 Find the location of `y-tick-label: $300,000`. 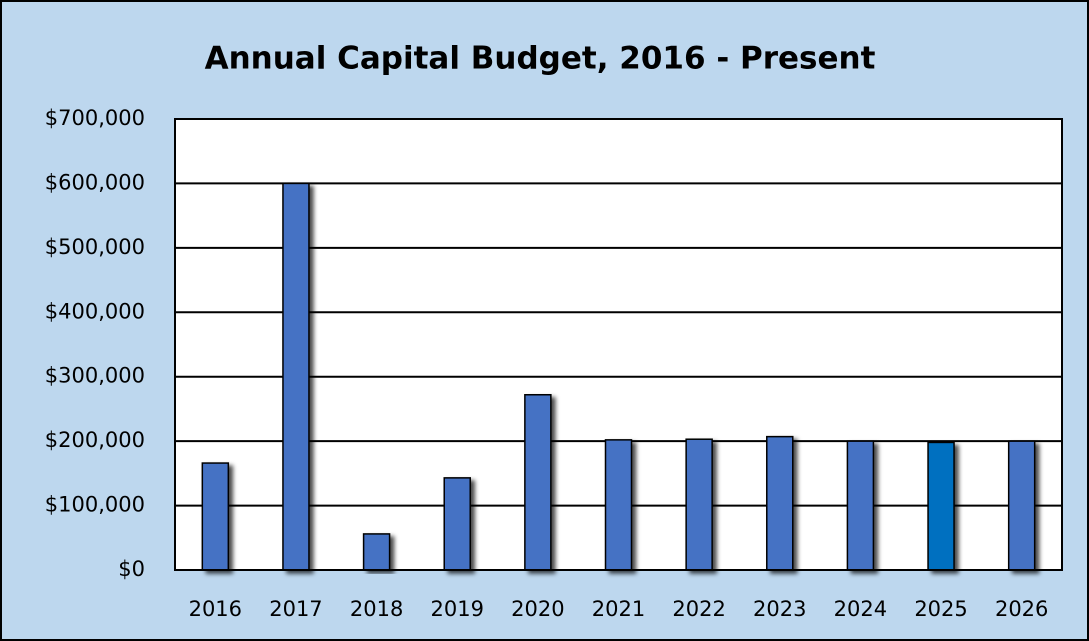

y-tick-label: $300,000 is located at coordinates (95, 376).